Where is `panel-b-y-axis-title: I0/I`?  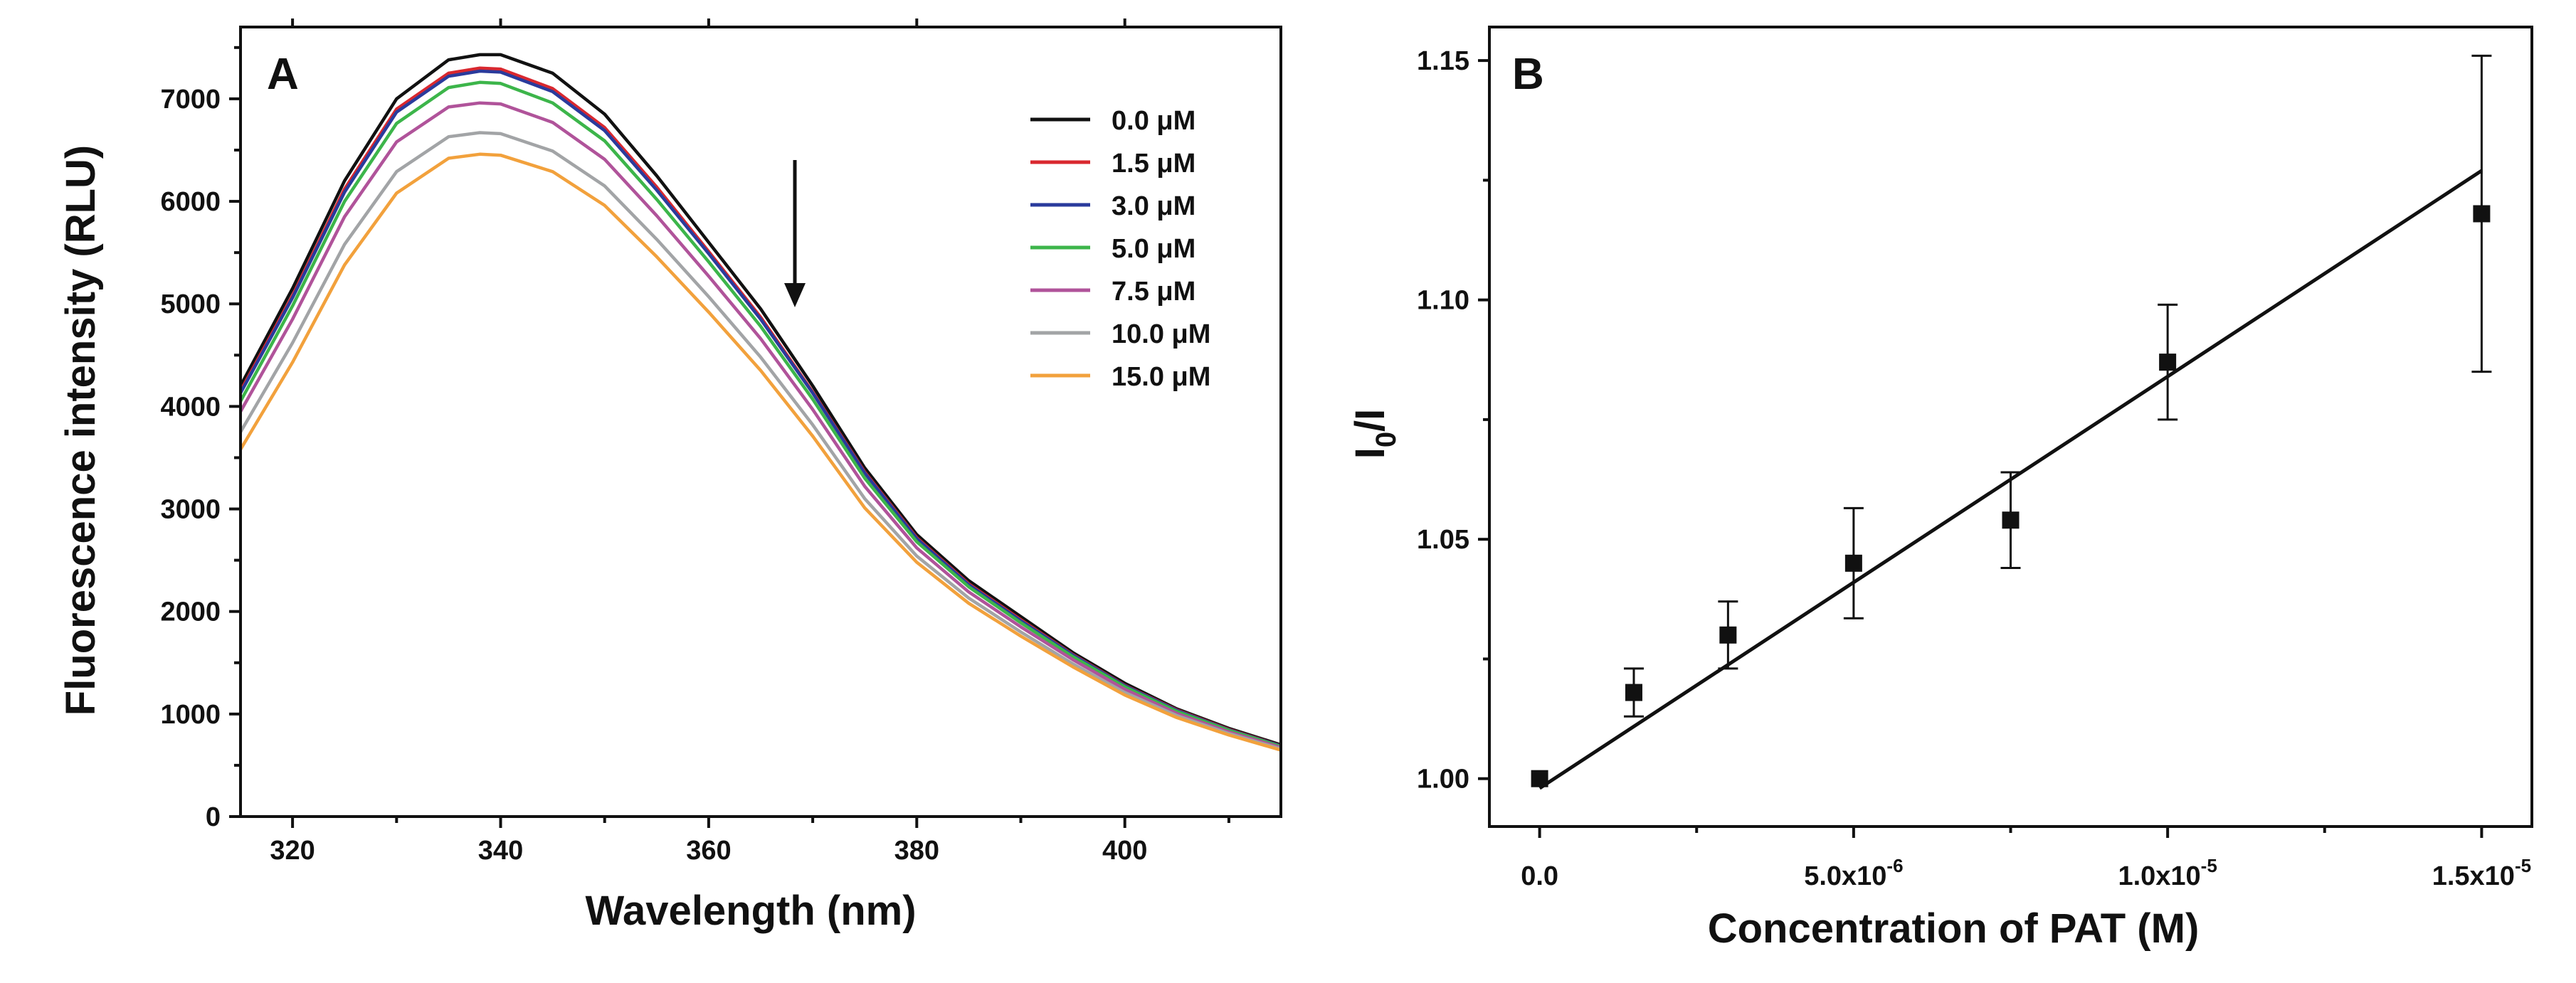 panel-b-y-axis-title: I0/I is located at coordinates (1374, 434).